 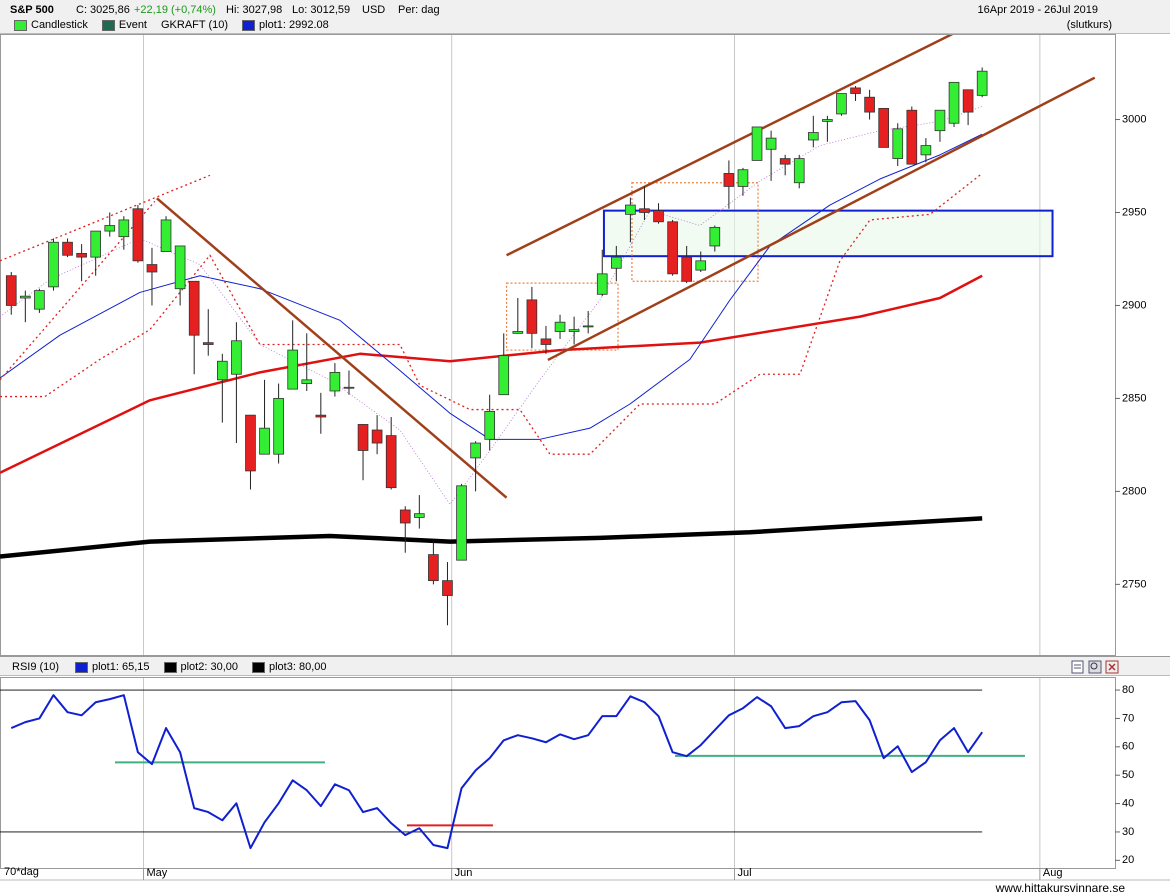 I want to click on legend-item: plot1: 2992.08, so click(x=285, y=25).